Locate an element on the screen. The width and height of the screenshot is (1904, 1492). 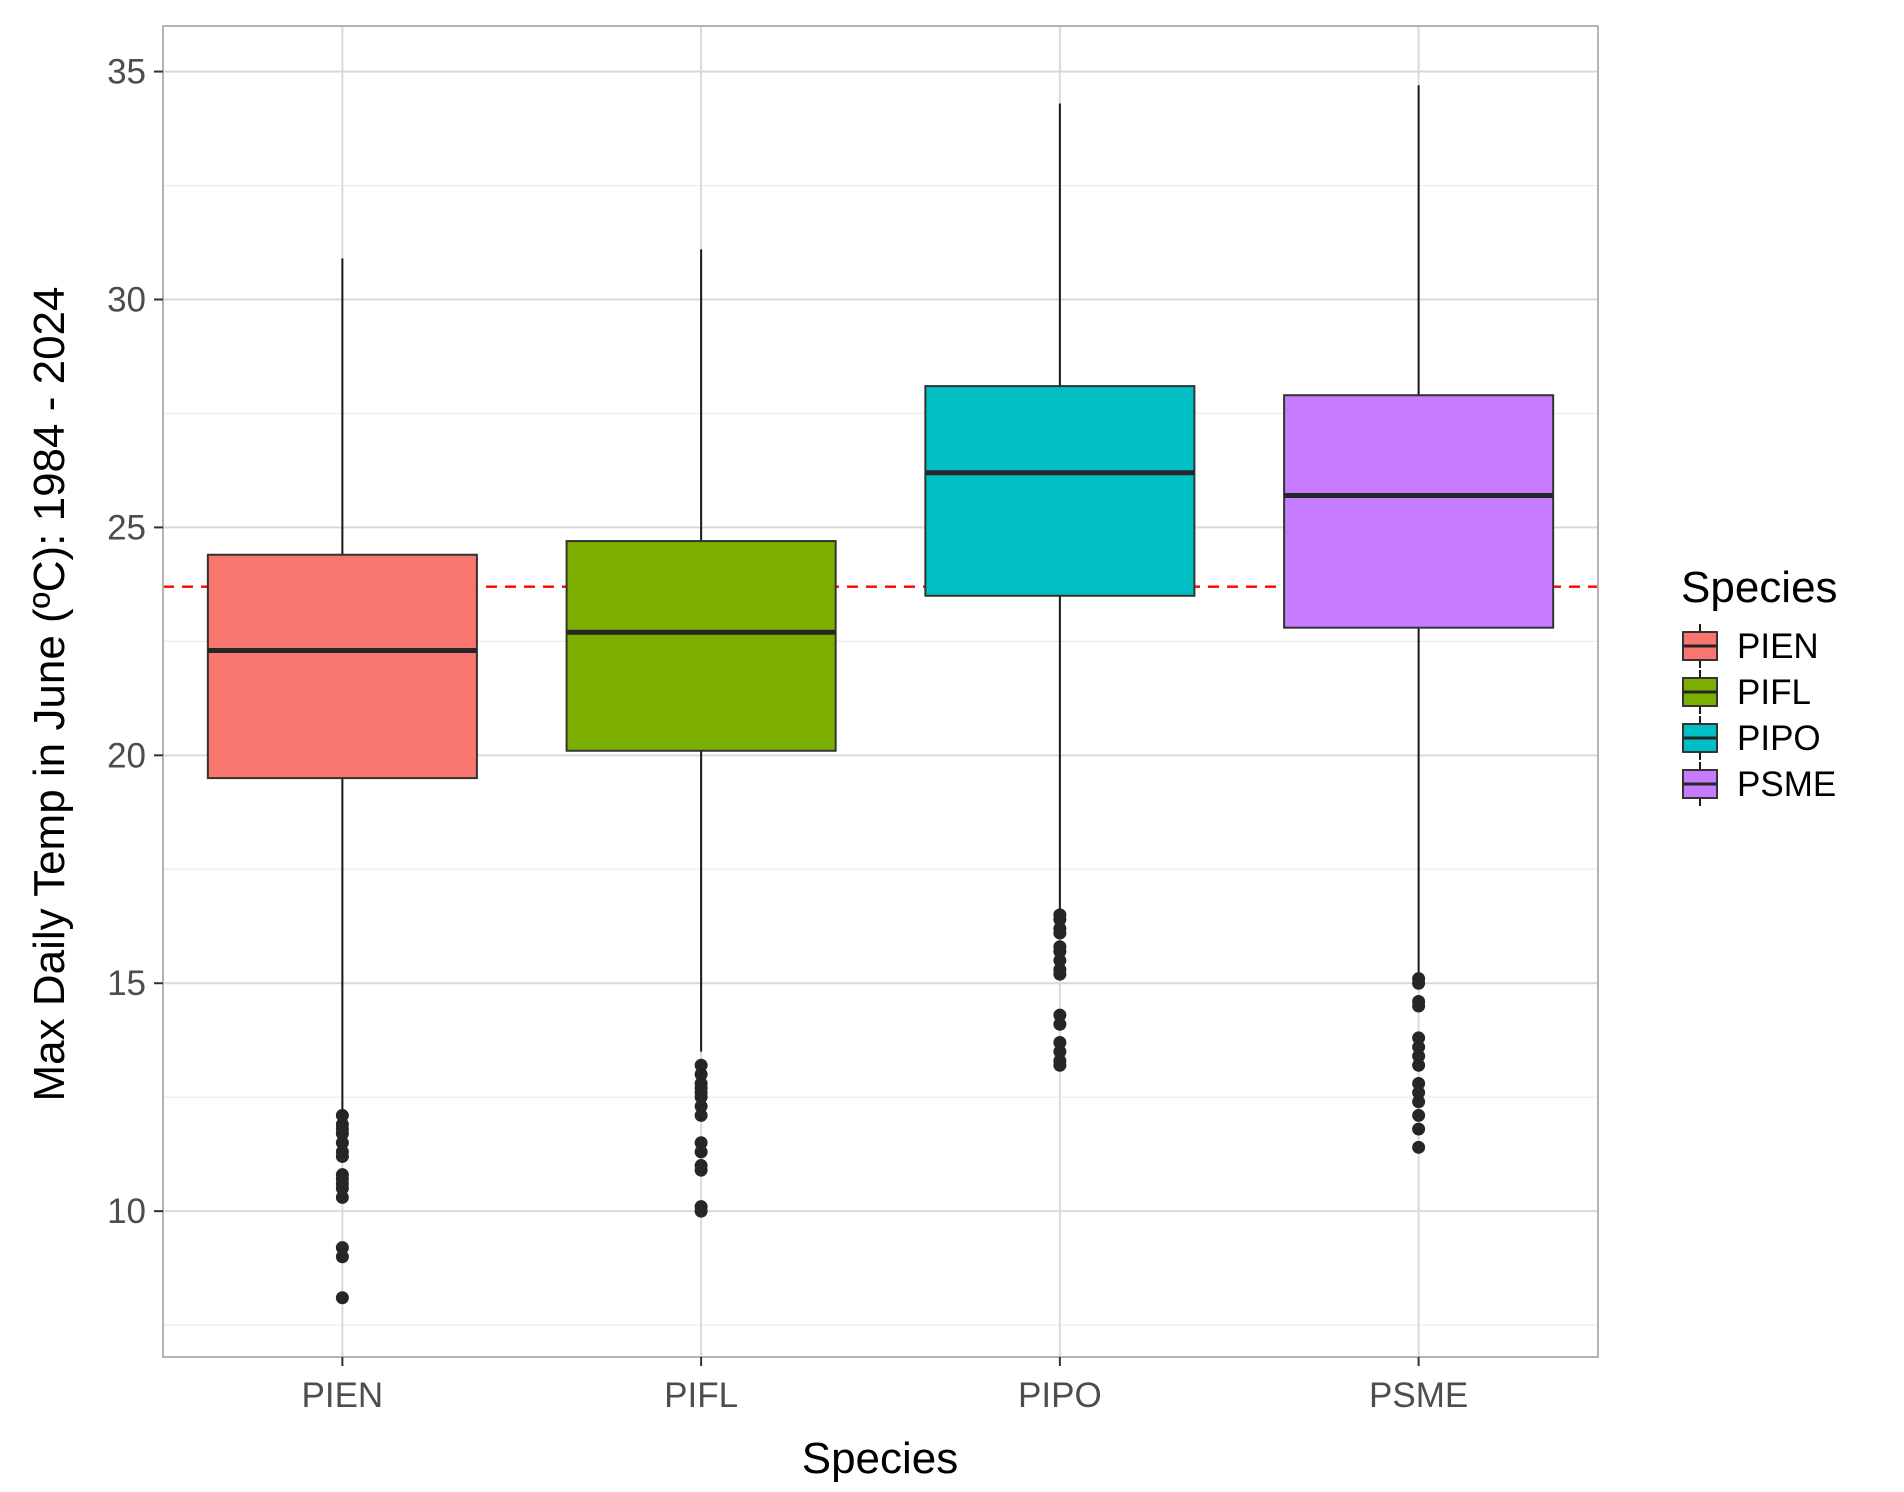
y-tick-label: 25 is located at coordinates (126, 527).